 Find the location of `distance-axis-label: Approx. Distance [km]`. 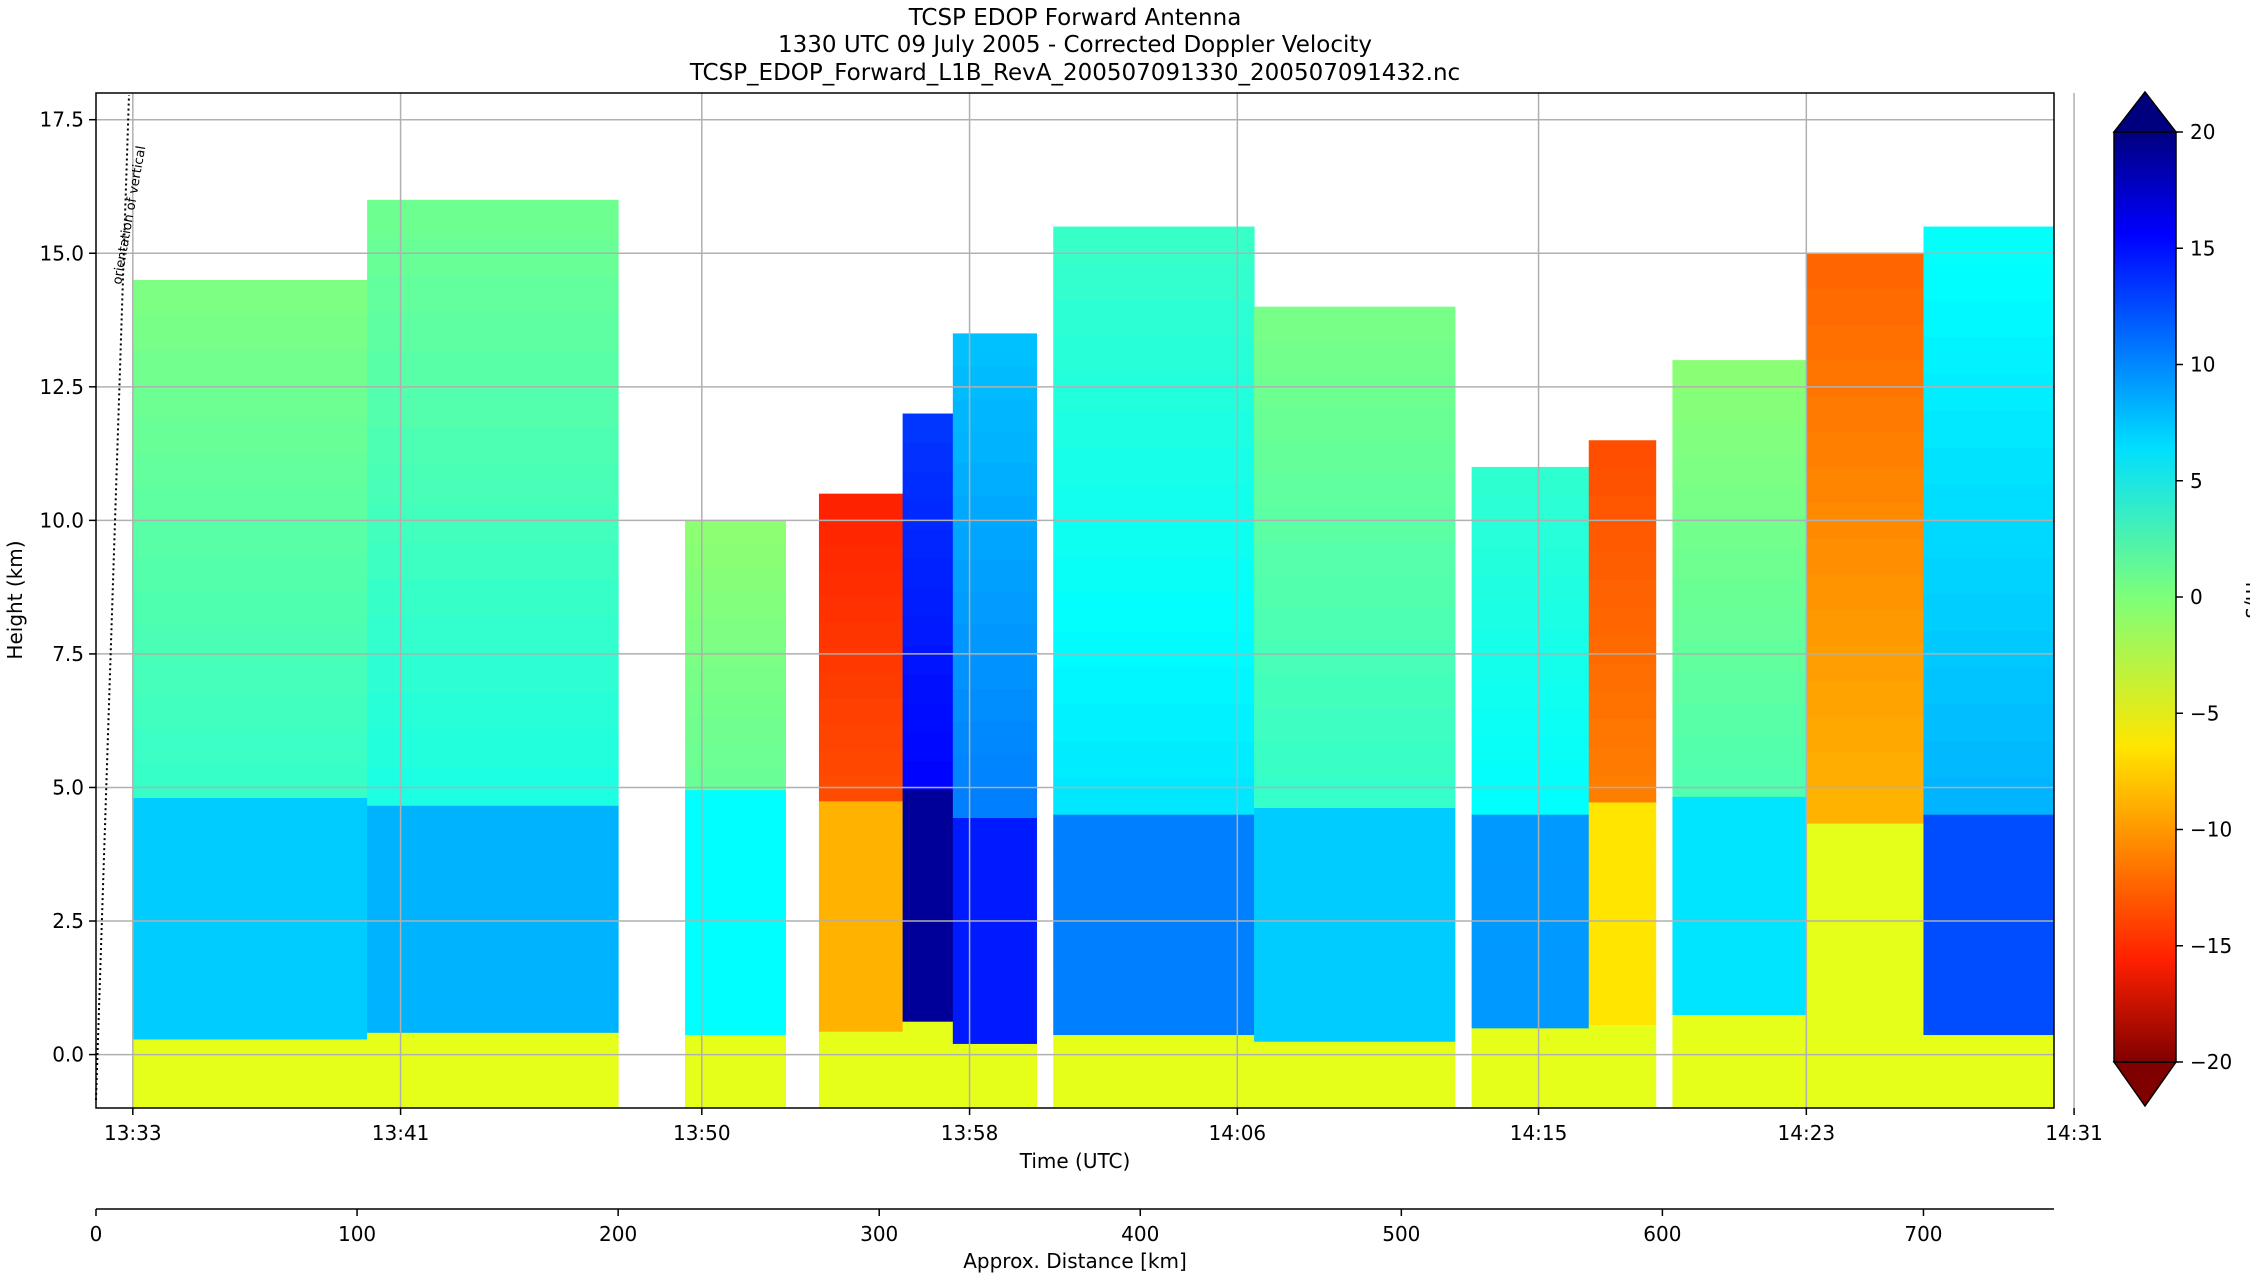

distance-axis-label: Approx. Distance [km] is located at coordinates (1075, 1261).